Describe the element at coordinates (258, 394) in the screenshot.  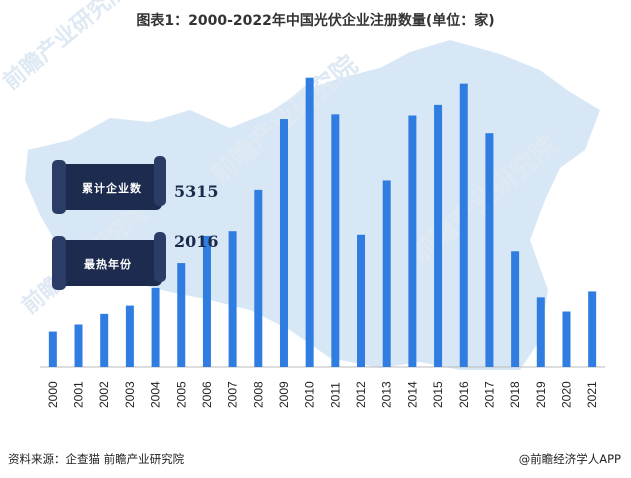
I see `x-tick-label: 2008` at that location.